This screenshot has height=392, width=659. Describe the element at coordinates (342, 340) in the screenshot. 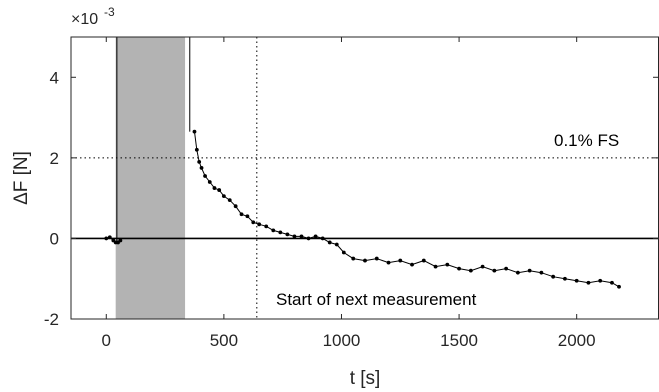

I see `x-tick-label: 1000` at that location.